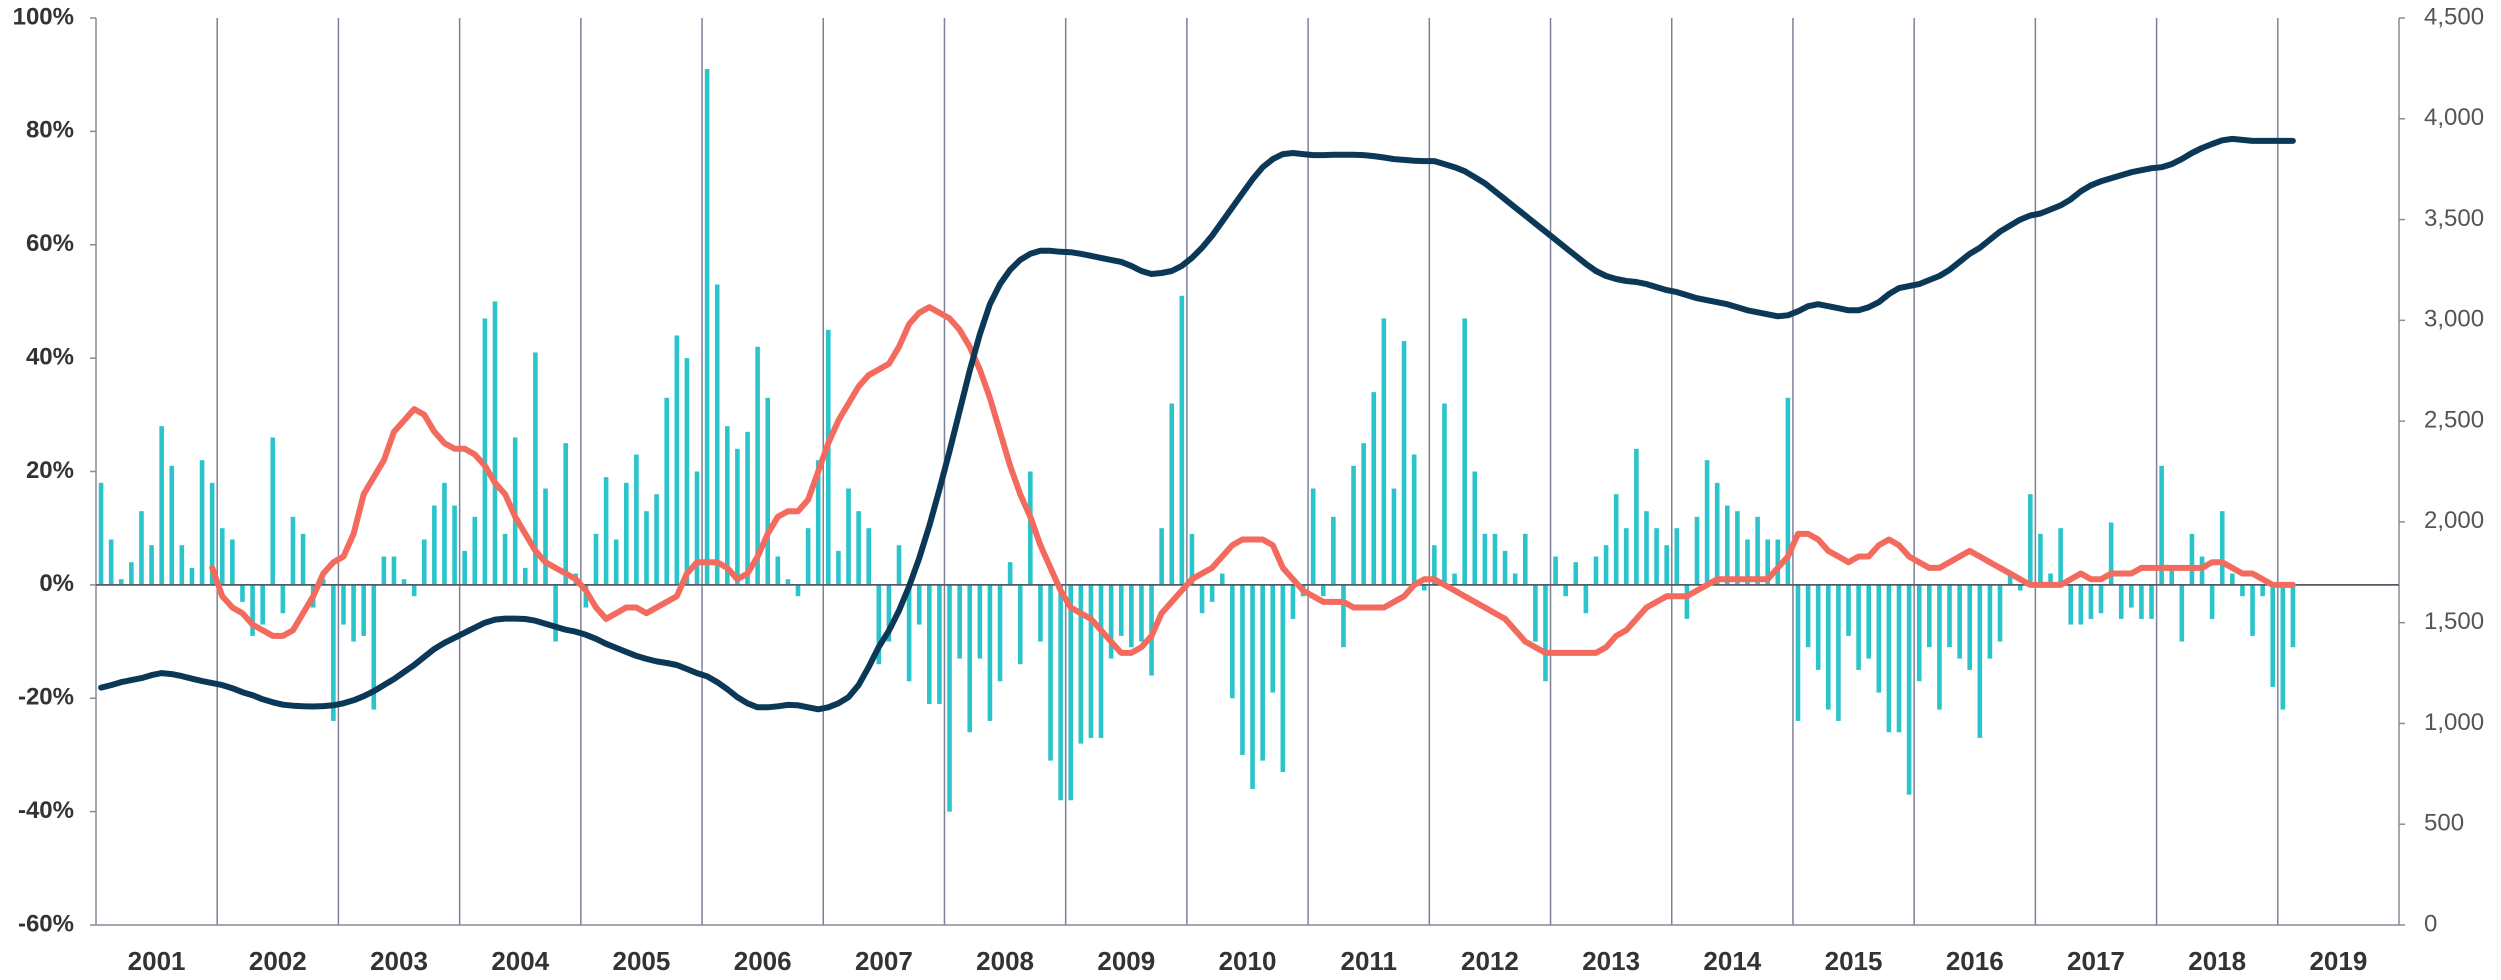 The width and height of the screenshot is (2501, 980). Describe the element at coordinates (1005, 961) in the screenshot. I see `x-tick-label: 2008` at that location.